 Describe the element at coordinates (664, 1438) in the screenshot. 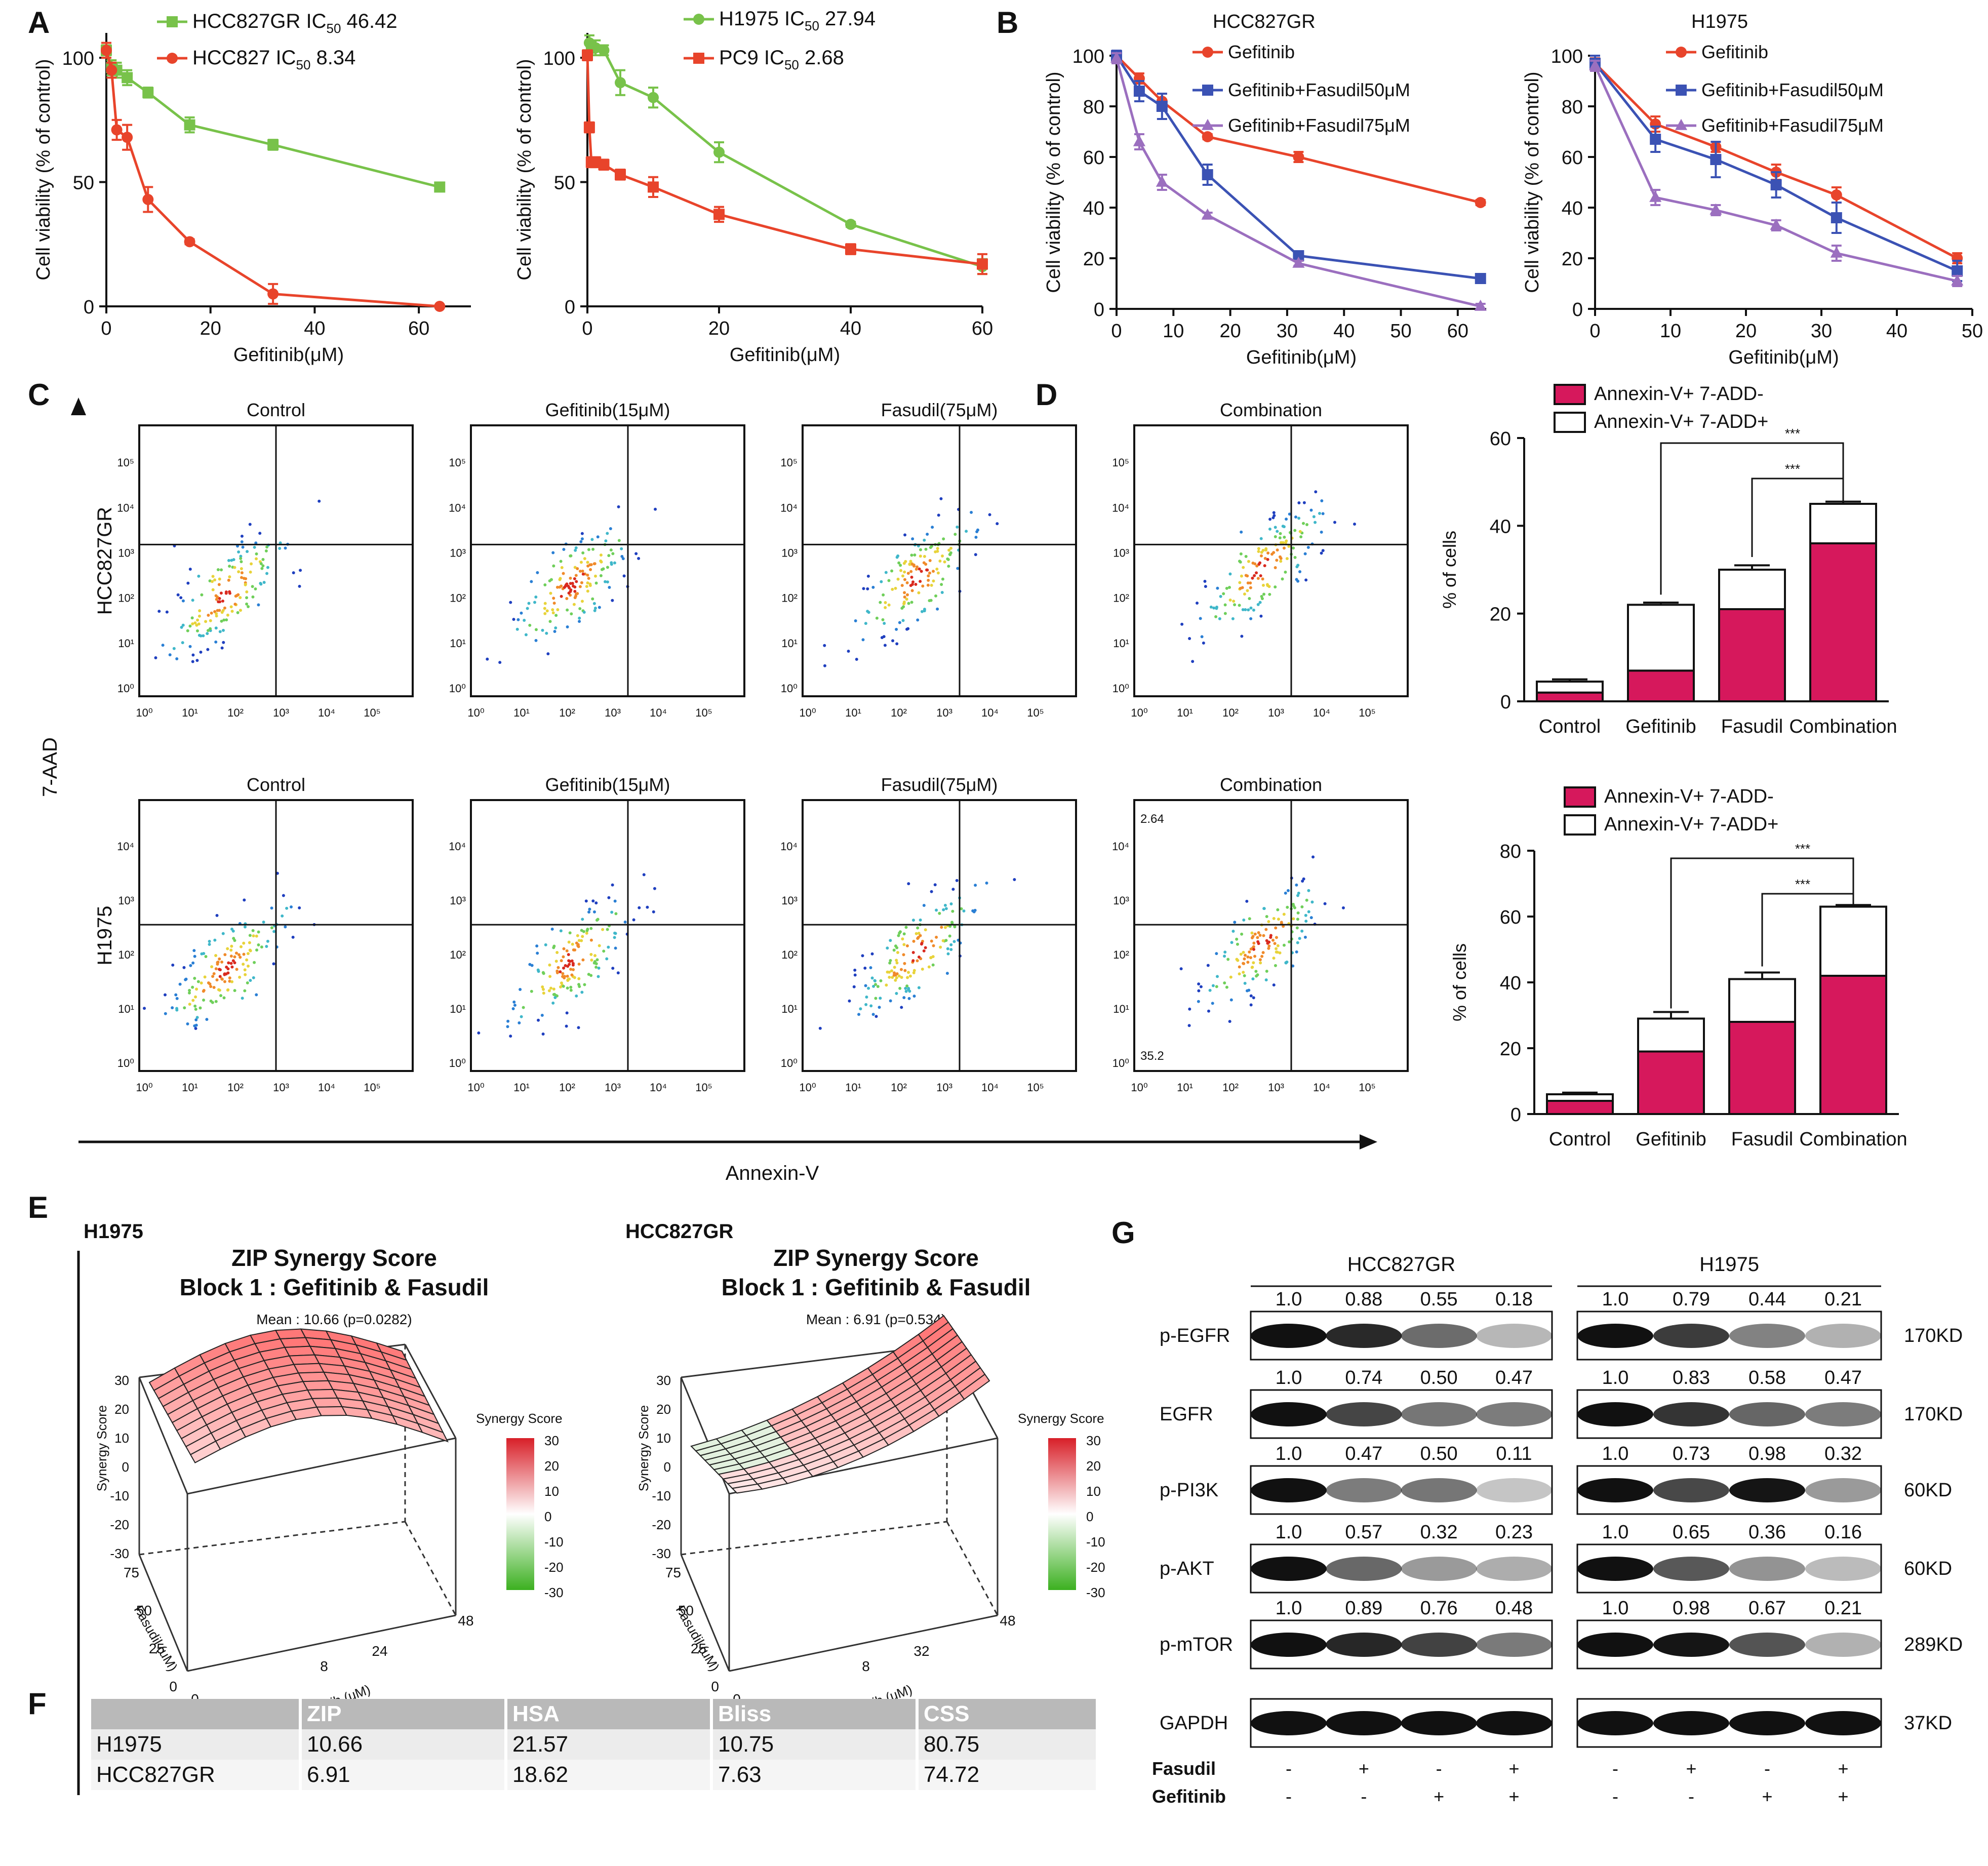

I see `z-tick-label: 10` at that location.